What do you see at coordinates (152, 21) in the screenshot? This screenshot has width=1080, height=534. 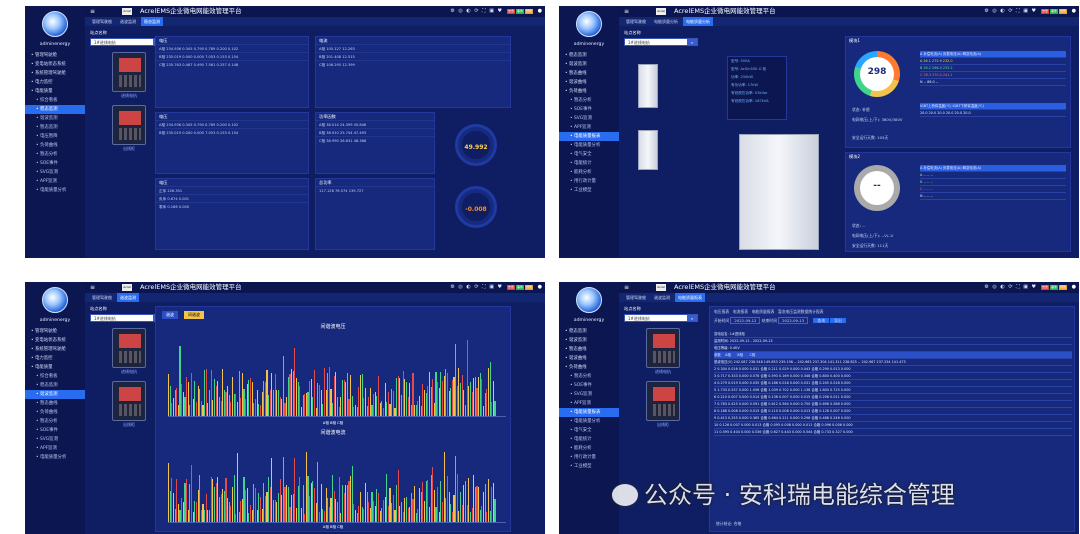 I see `tab: 稳态监测` at bounding box center [152, 21].